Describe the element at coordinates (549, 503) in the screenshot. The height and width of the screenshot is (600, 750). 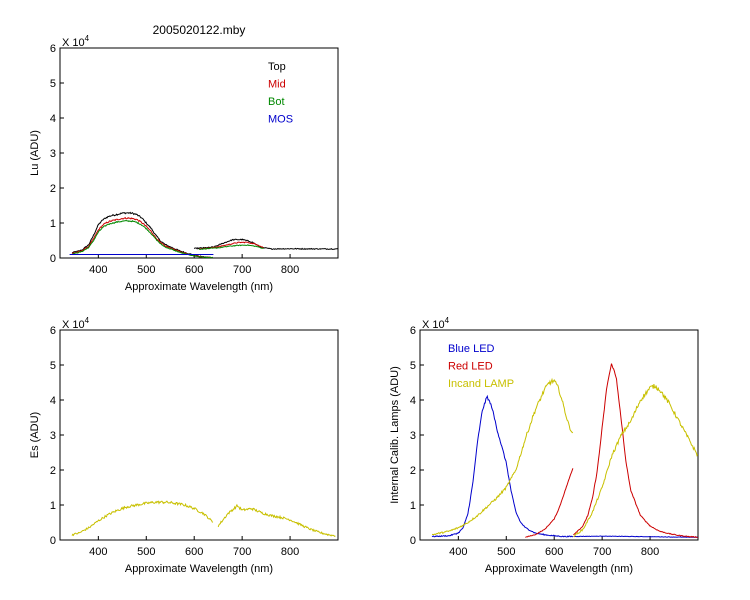
I see `series-line-red-led` at that location.